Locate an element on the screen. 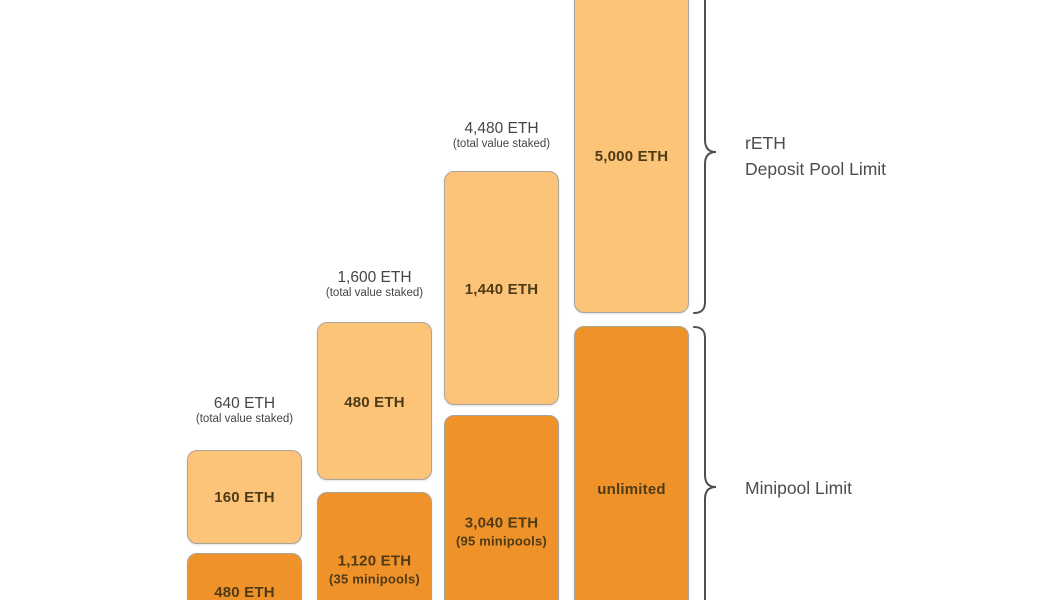 Image resolution: width=1050 pixels, height=600 pixels. total-staked-label-stage-1: 640 ETH (total value staked) is located at coordinates (244, 411).